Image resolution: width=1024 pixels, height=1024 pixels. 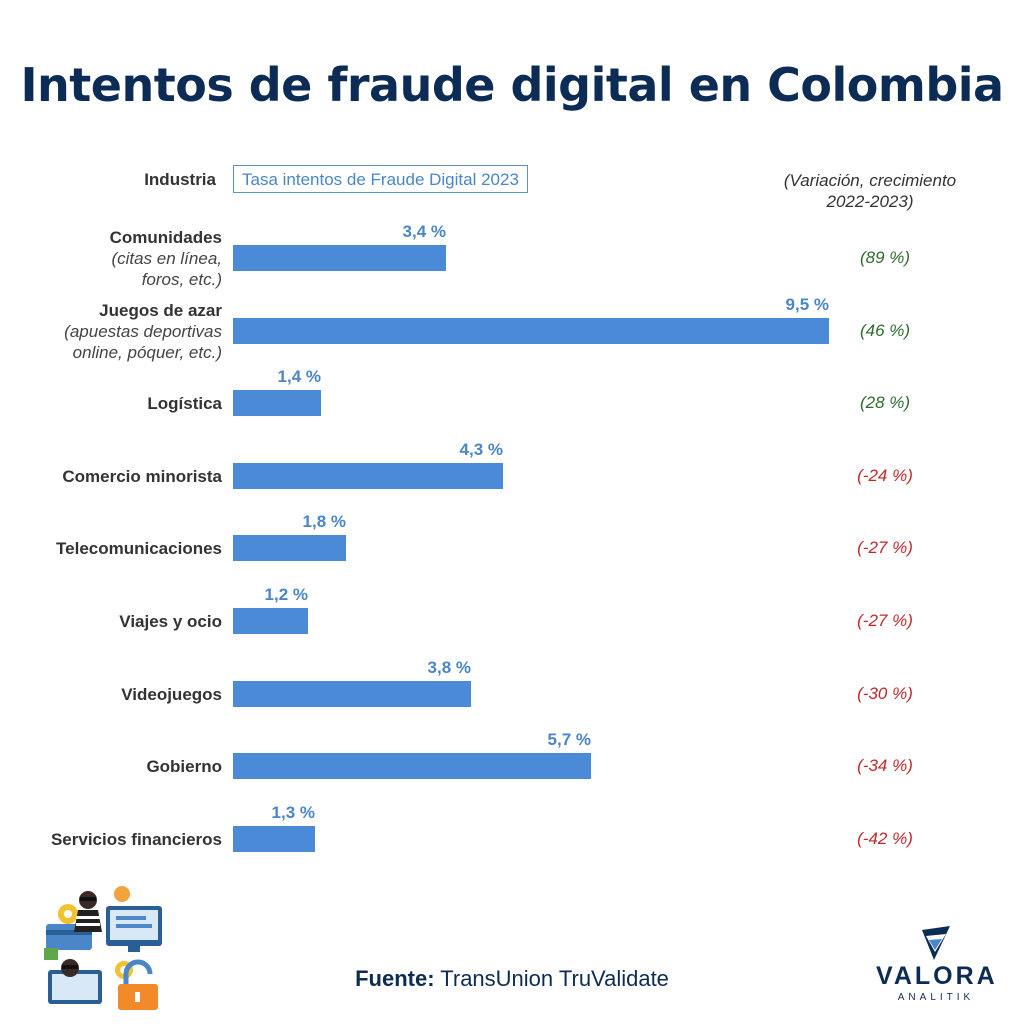 I want to click on variation-header-line1: (Variación, crecimiento, so click(x=870, y=180).